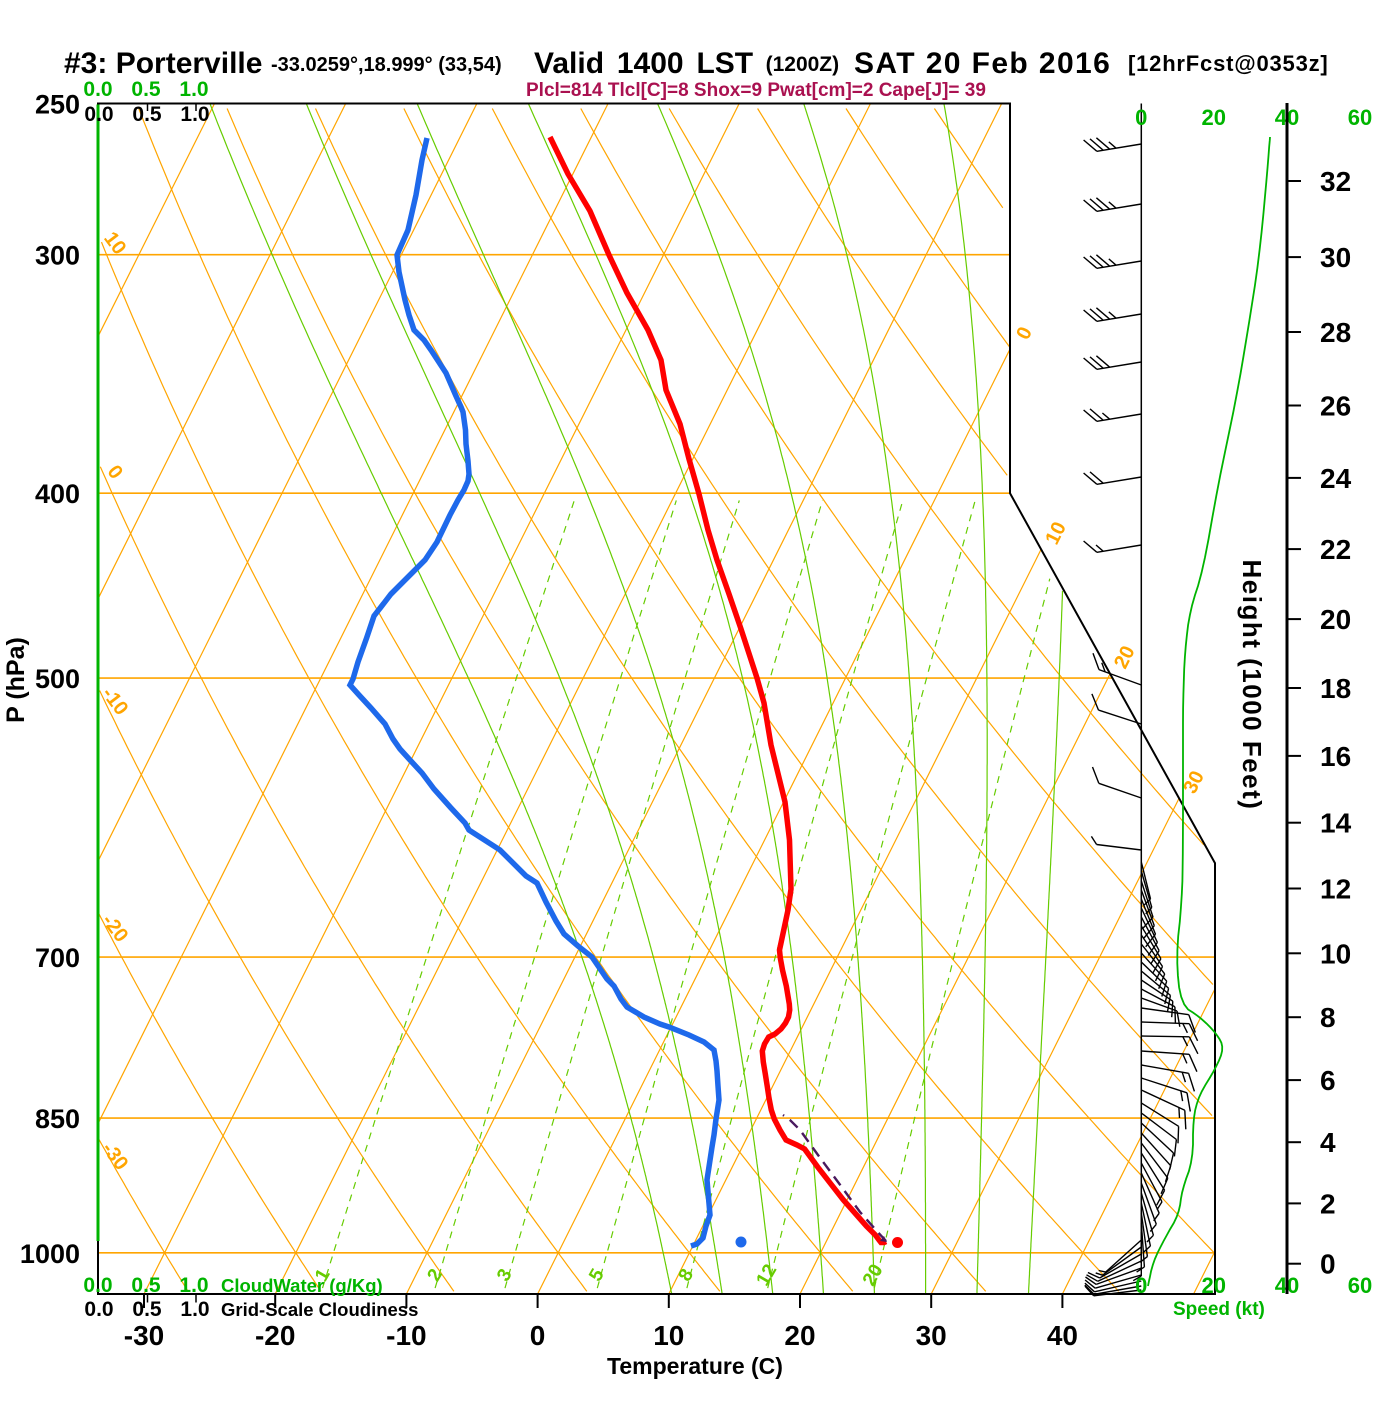 The height and width of the screenshot is (1405, 1400). I want to click on svg-text: 14, so click(1336, 823).